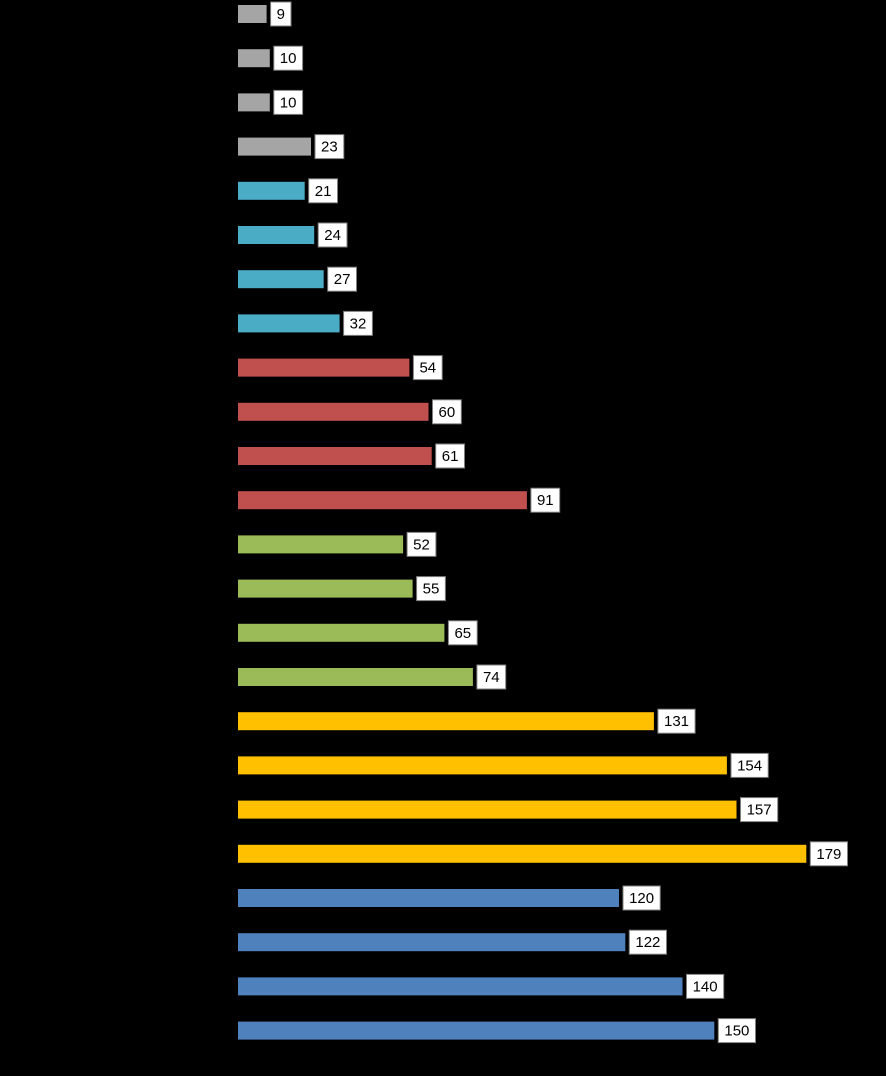 The height and width of the screenshot is (1076, 886). I want to click on data-label-2: 10, so click(288, 58).